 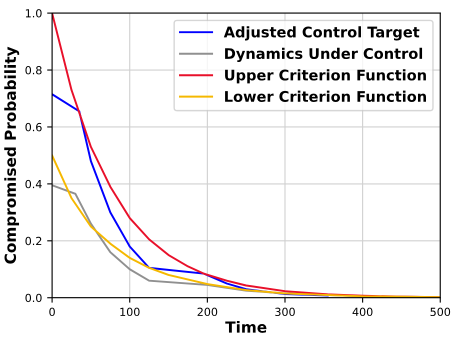 I want to click on y-tick-label: 0.6, so click(x=33, y=127).